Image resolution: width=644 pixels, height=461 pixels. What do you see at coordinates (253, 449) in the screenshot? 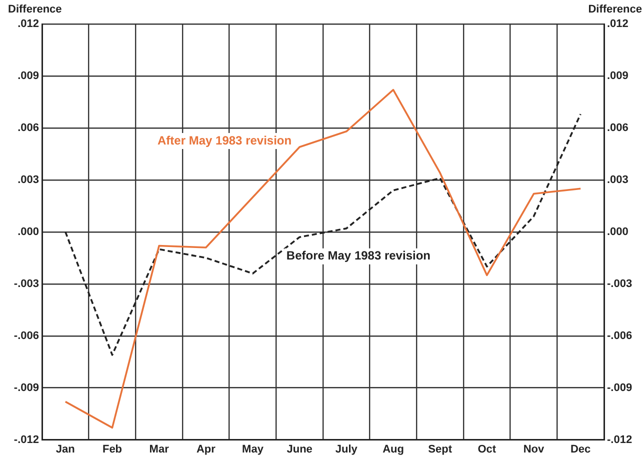
I see `x-tick-label: May` at bounding box center [253, 449].